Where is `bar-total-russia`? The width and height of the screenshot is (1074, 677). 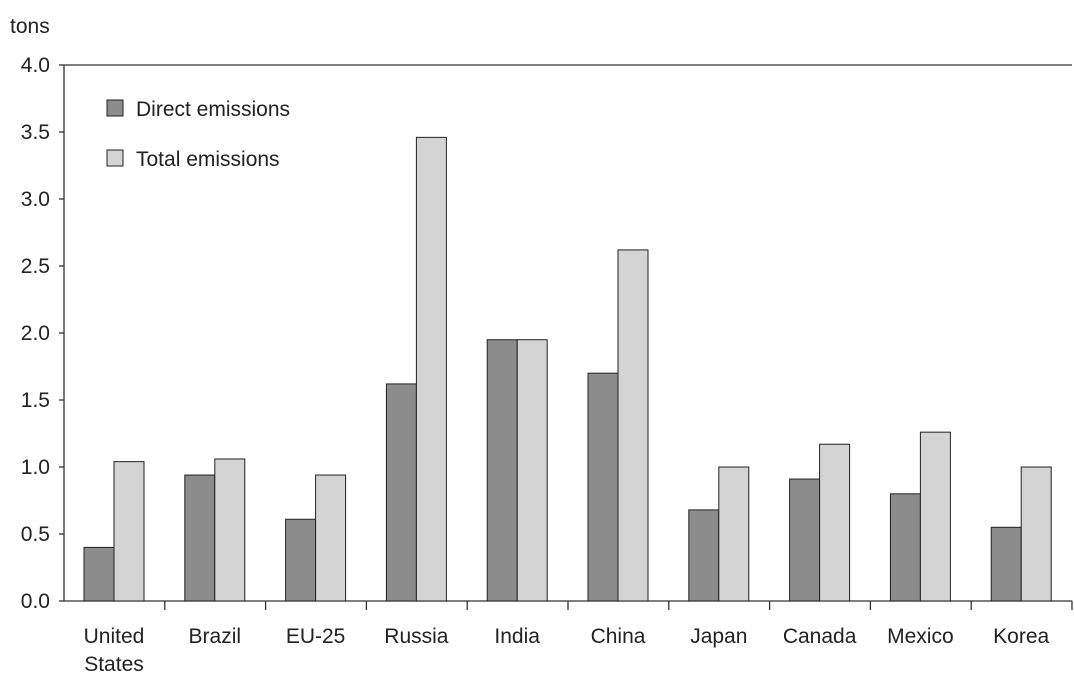 bar-total-russia is located at coordinates (431, 369).